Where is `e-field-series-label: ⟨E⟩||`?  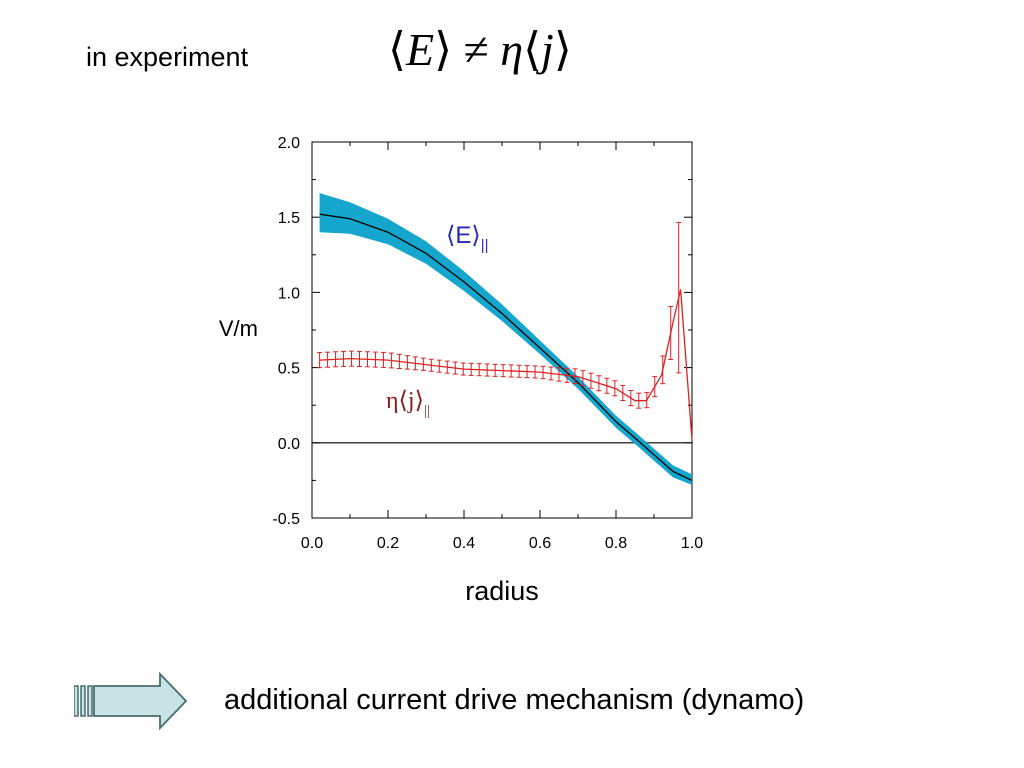
e-field-series-label: ⟨E⟩|| is located at coordinates (467, 238).